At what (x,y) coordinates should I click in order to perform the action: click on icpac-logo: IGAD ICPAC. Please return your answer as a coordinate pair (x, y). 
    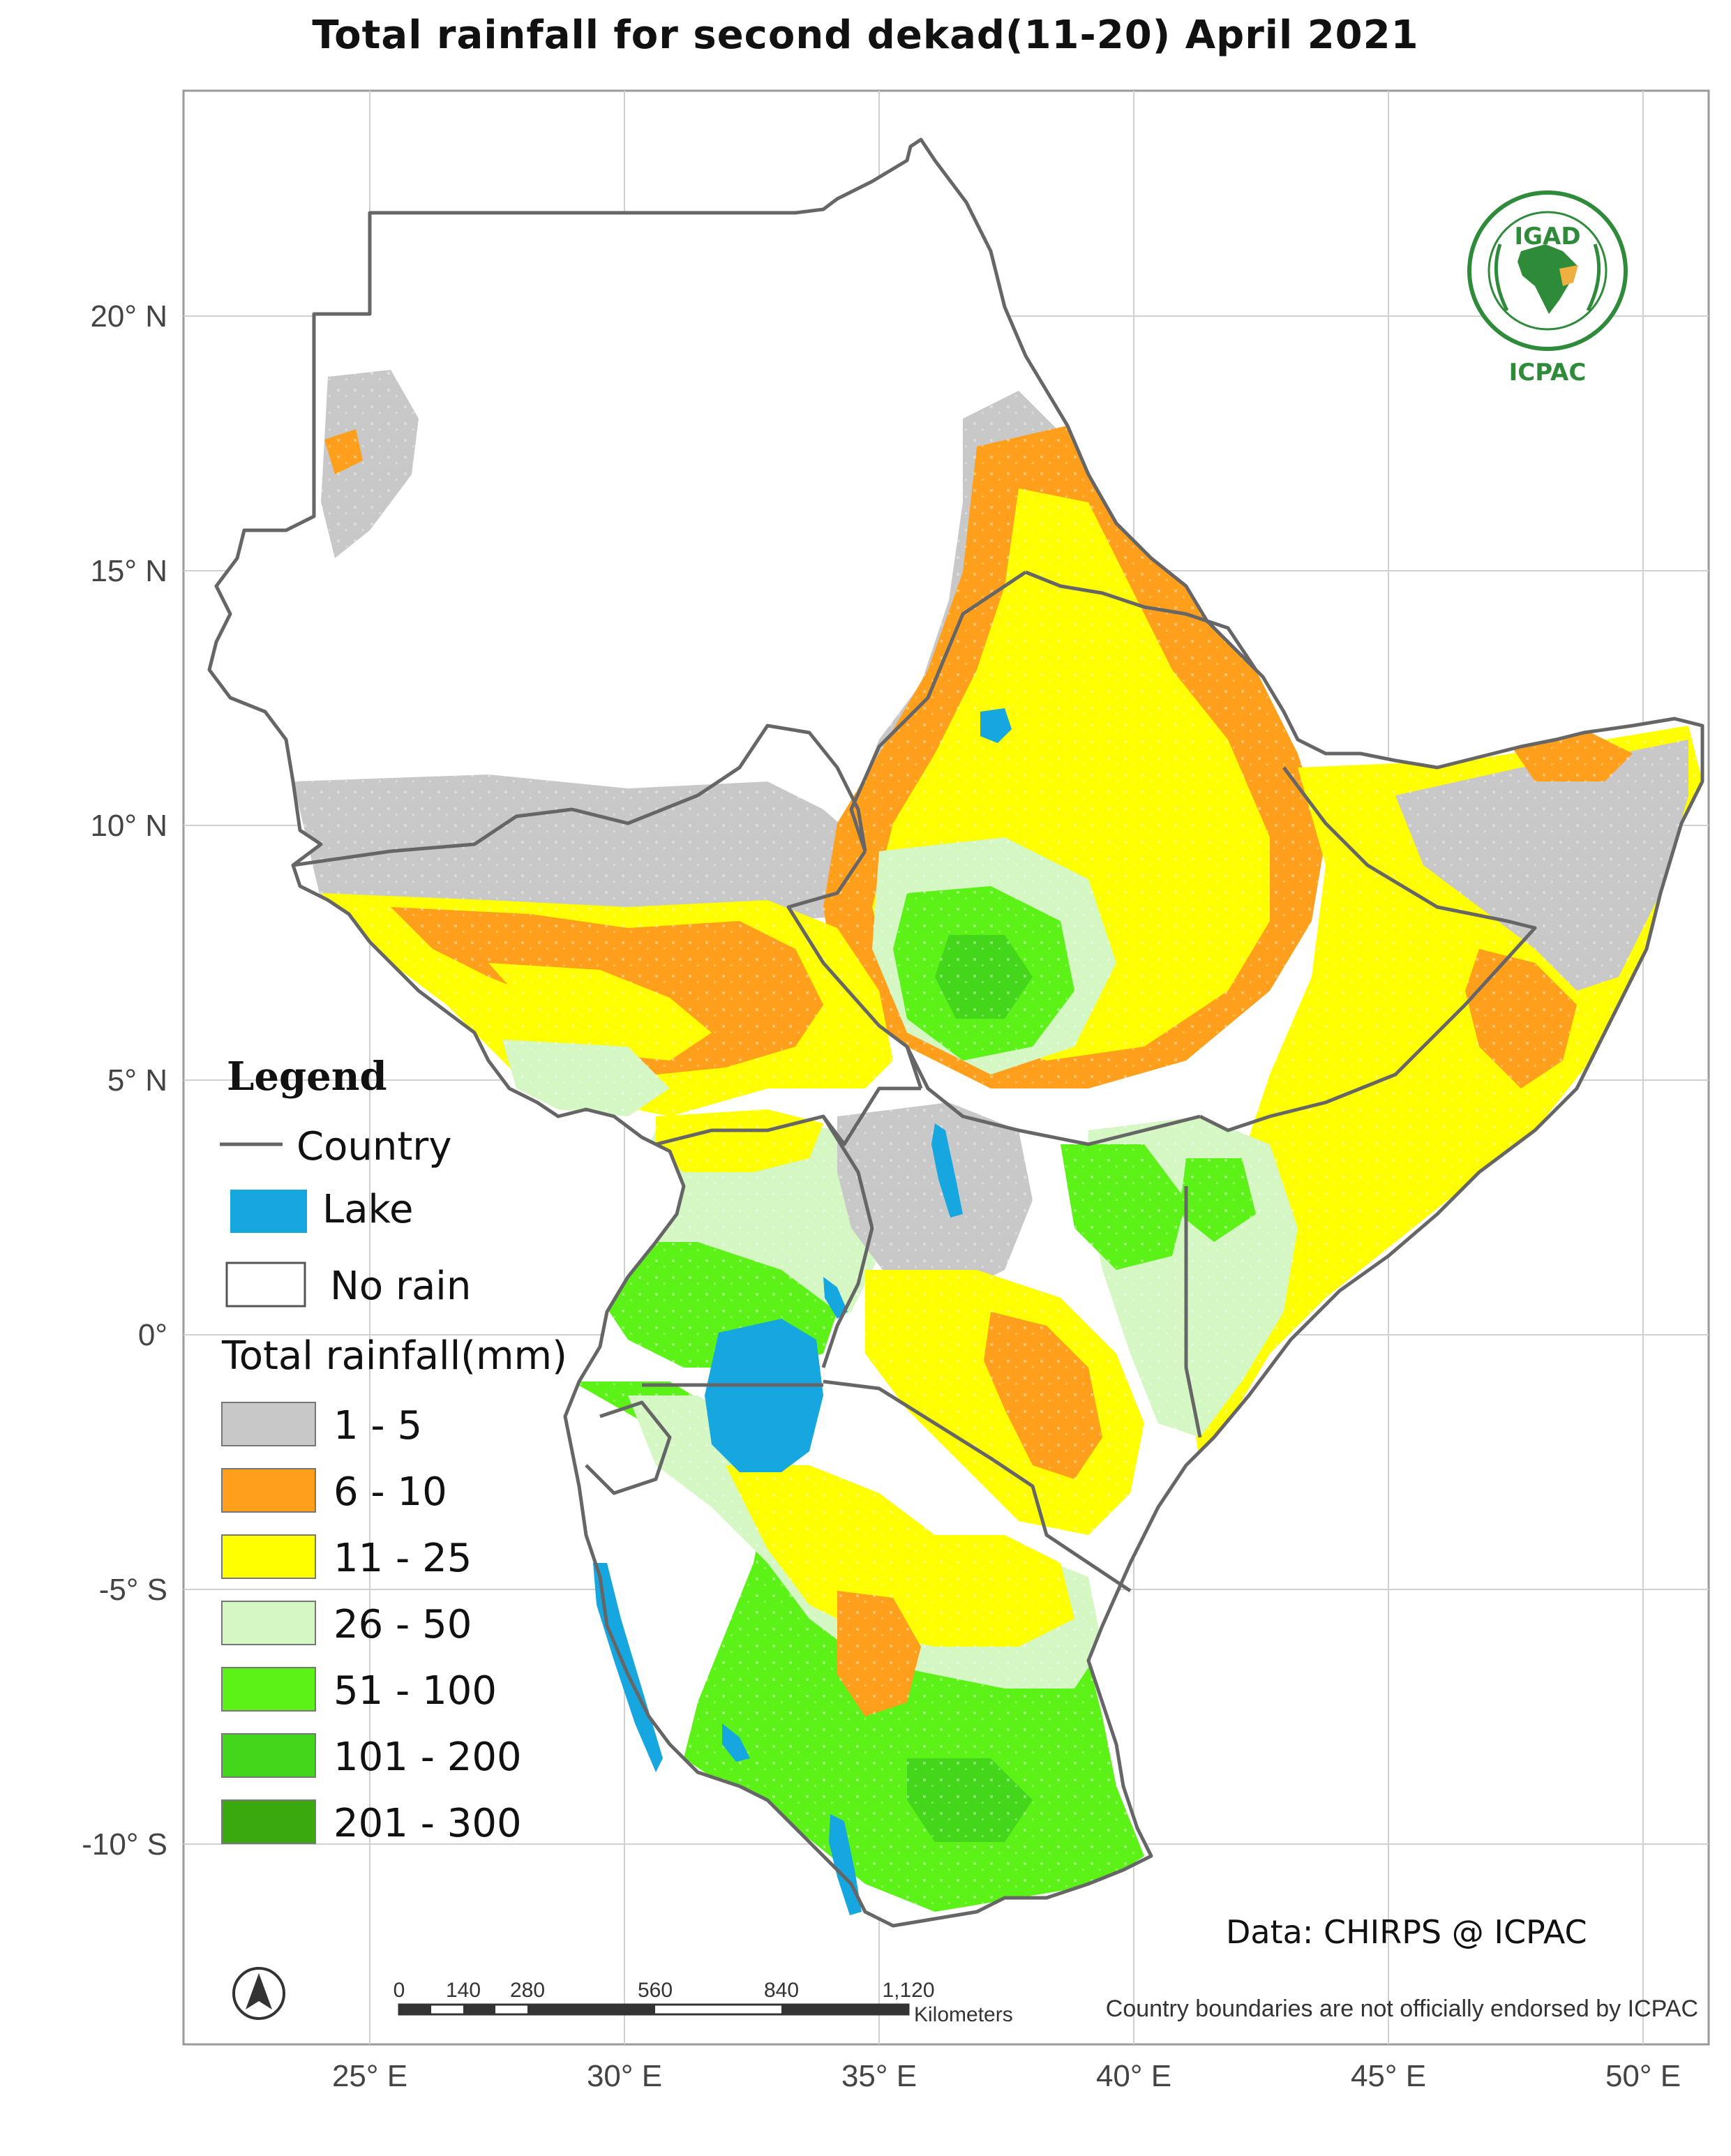
    Looking at the image, I should click on (1547, 288).